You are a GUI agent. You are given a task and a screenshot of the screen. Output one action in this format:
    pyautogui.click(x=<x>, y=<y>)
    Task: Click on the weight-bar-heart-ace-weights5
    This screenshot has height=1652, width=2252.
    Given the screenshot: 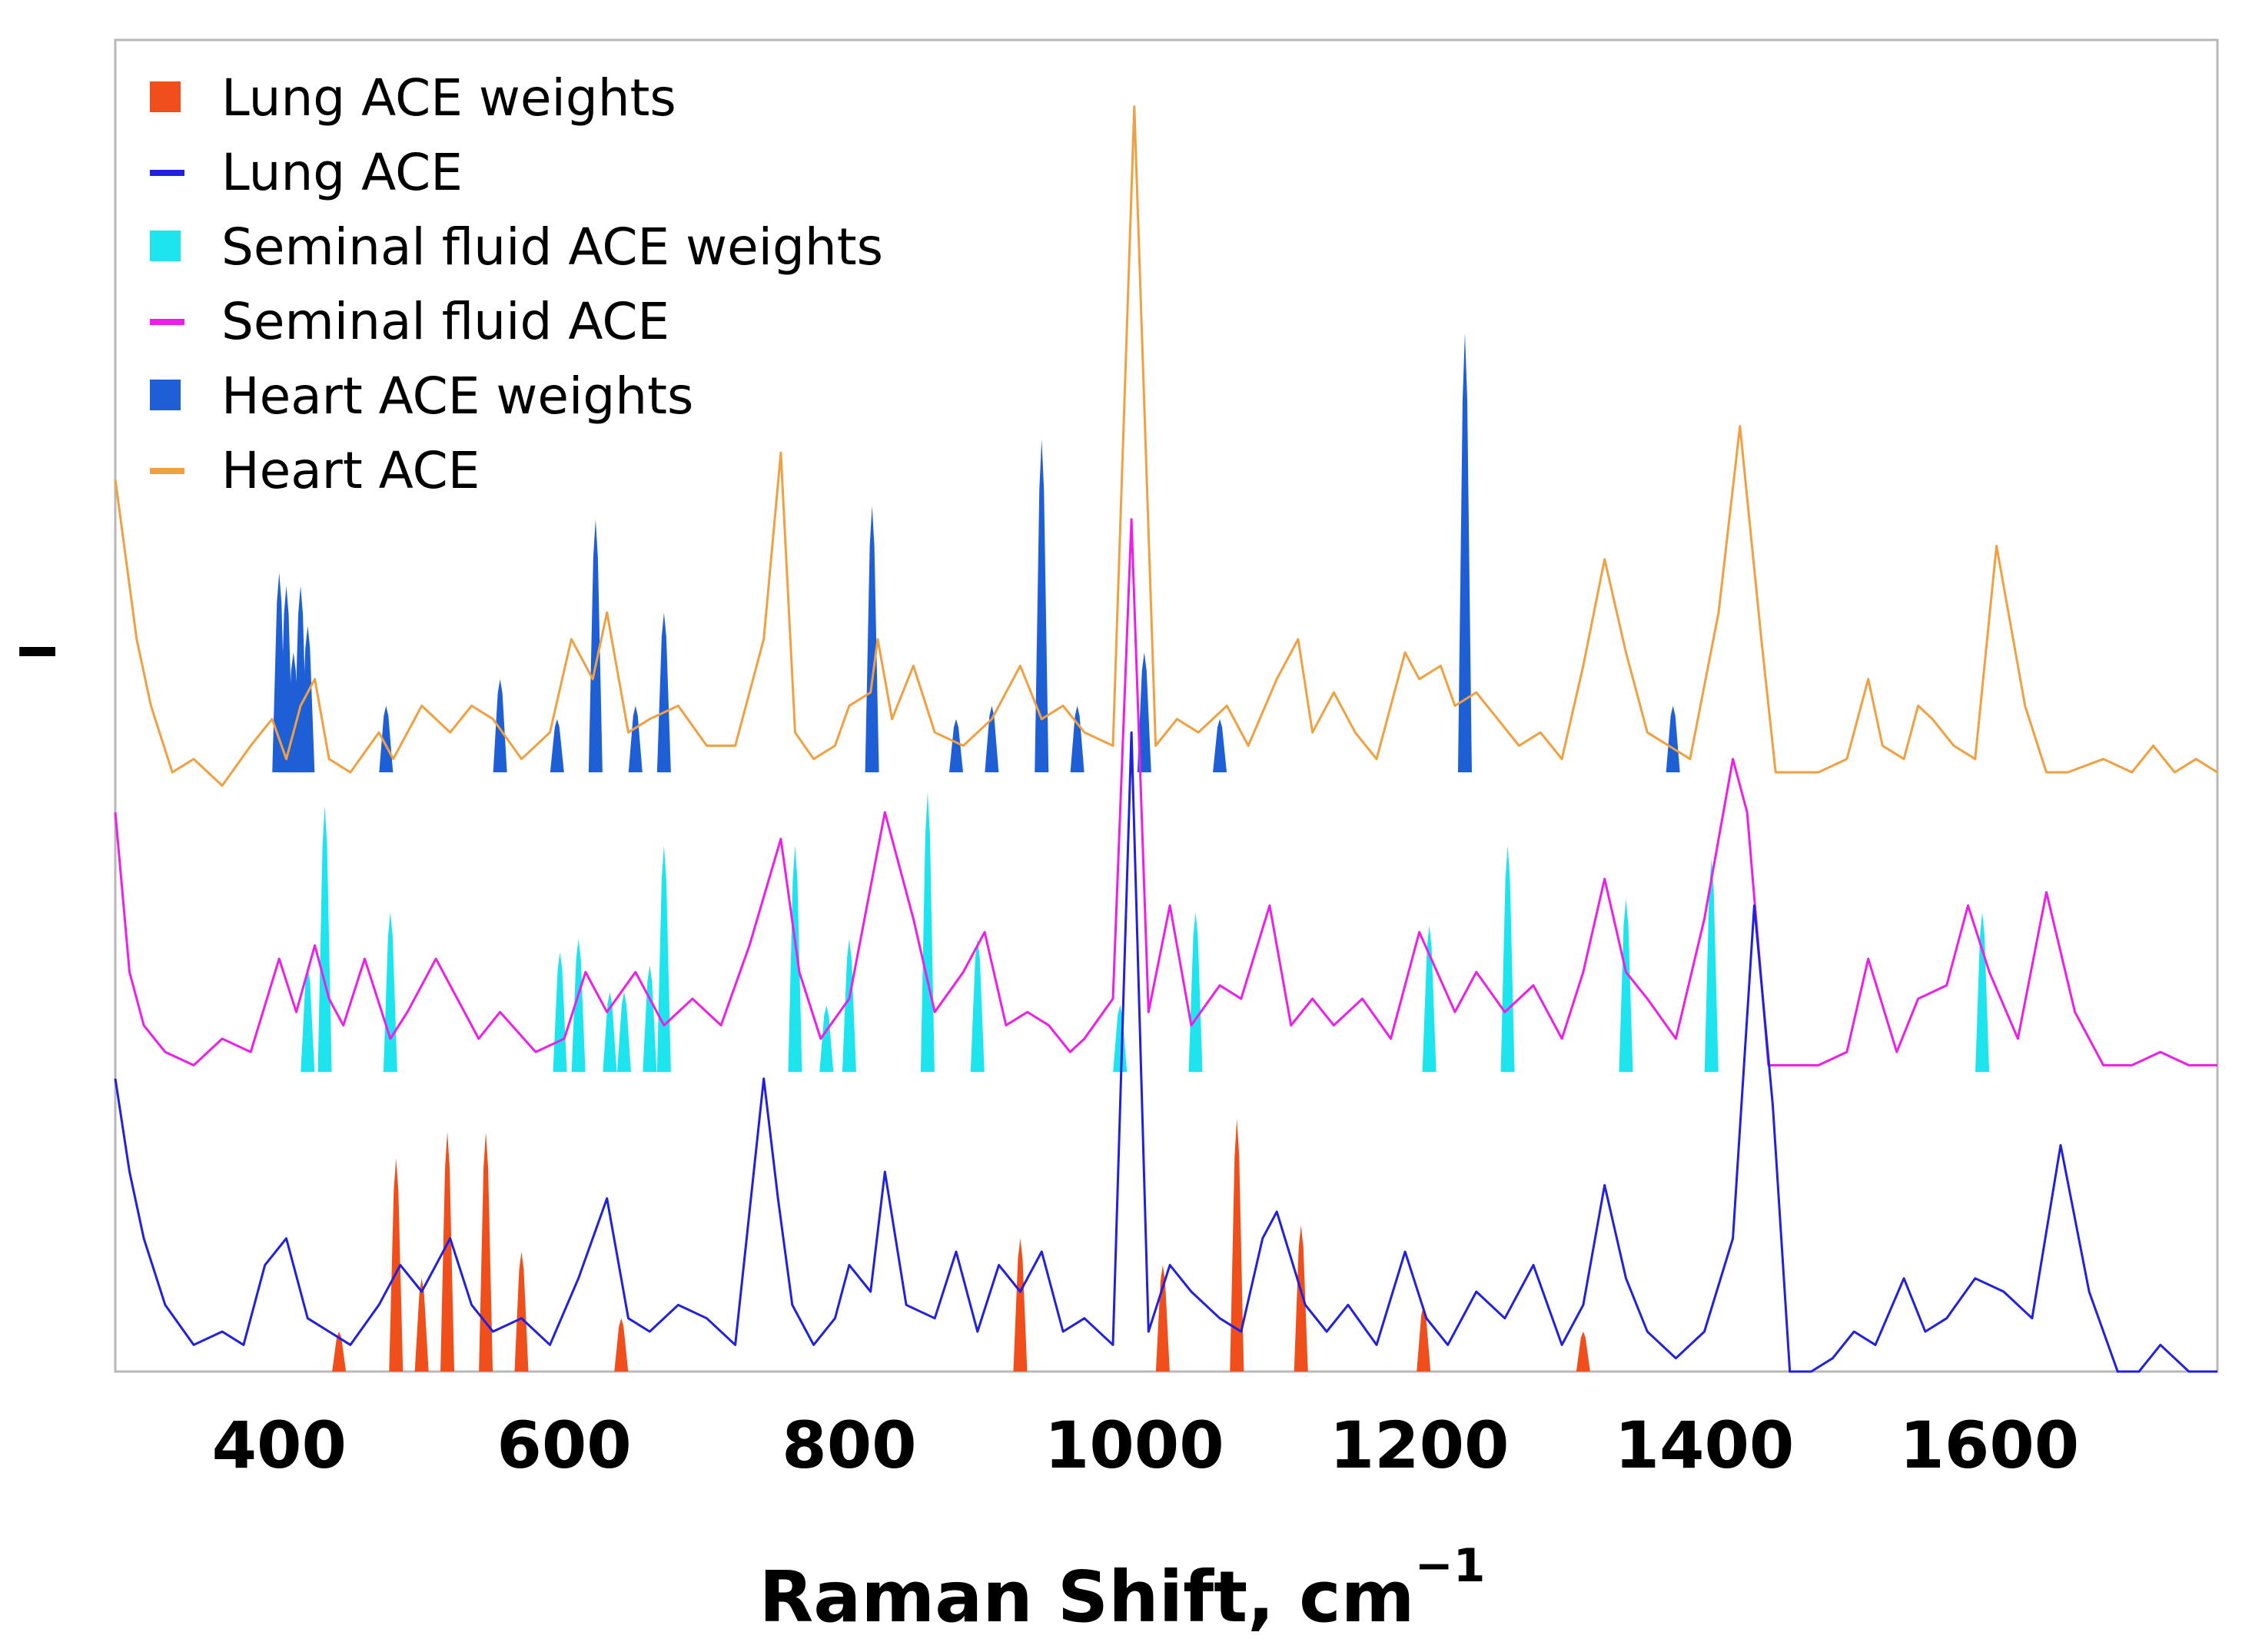 What is the action you would take?
    pyautogui.click(x=386, y=739)
    